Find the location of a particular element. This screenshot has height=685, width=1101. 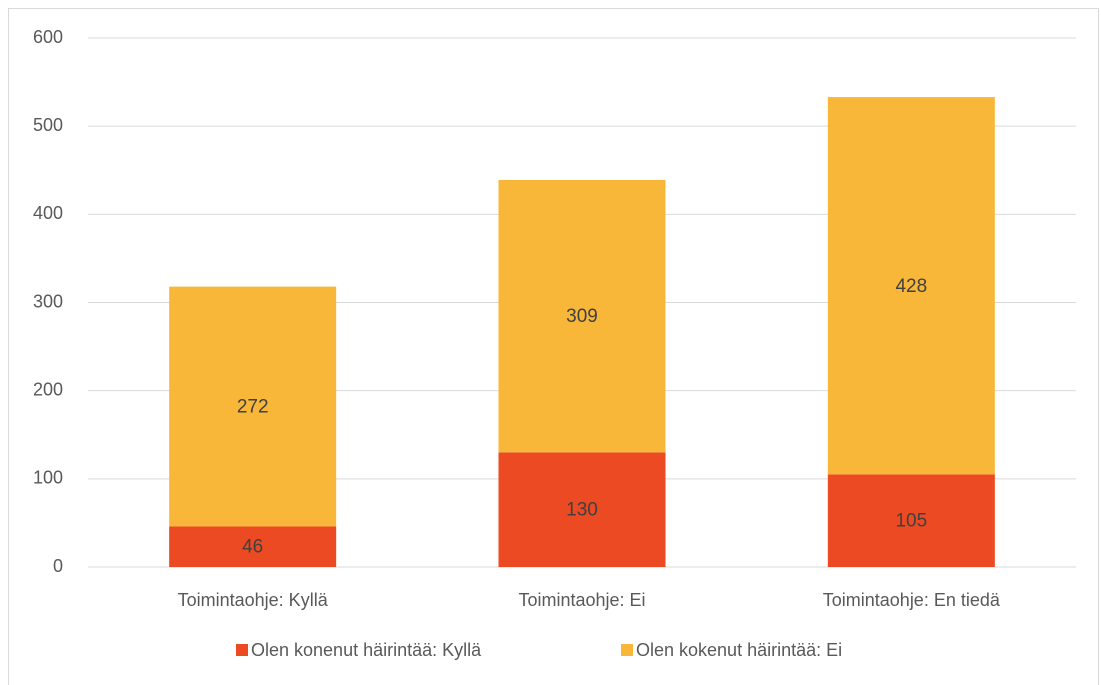

y-tick-label: 400 is located at coordinates (48, 213).